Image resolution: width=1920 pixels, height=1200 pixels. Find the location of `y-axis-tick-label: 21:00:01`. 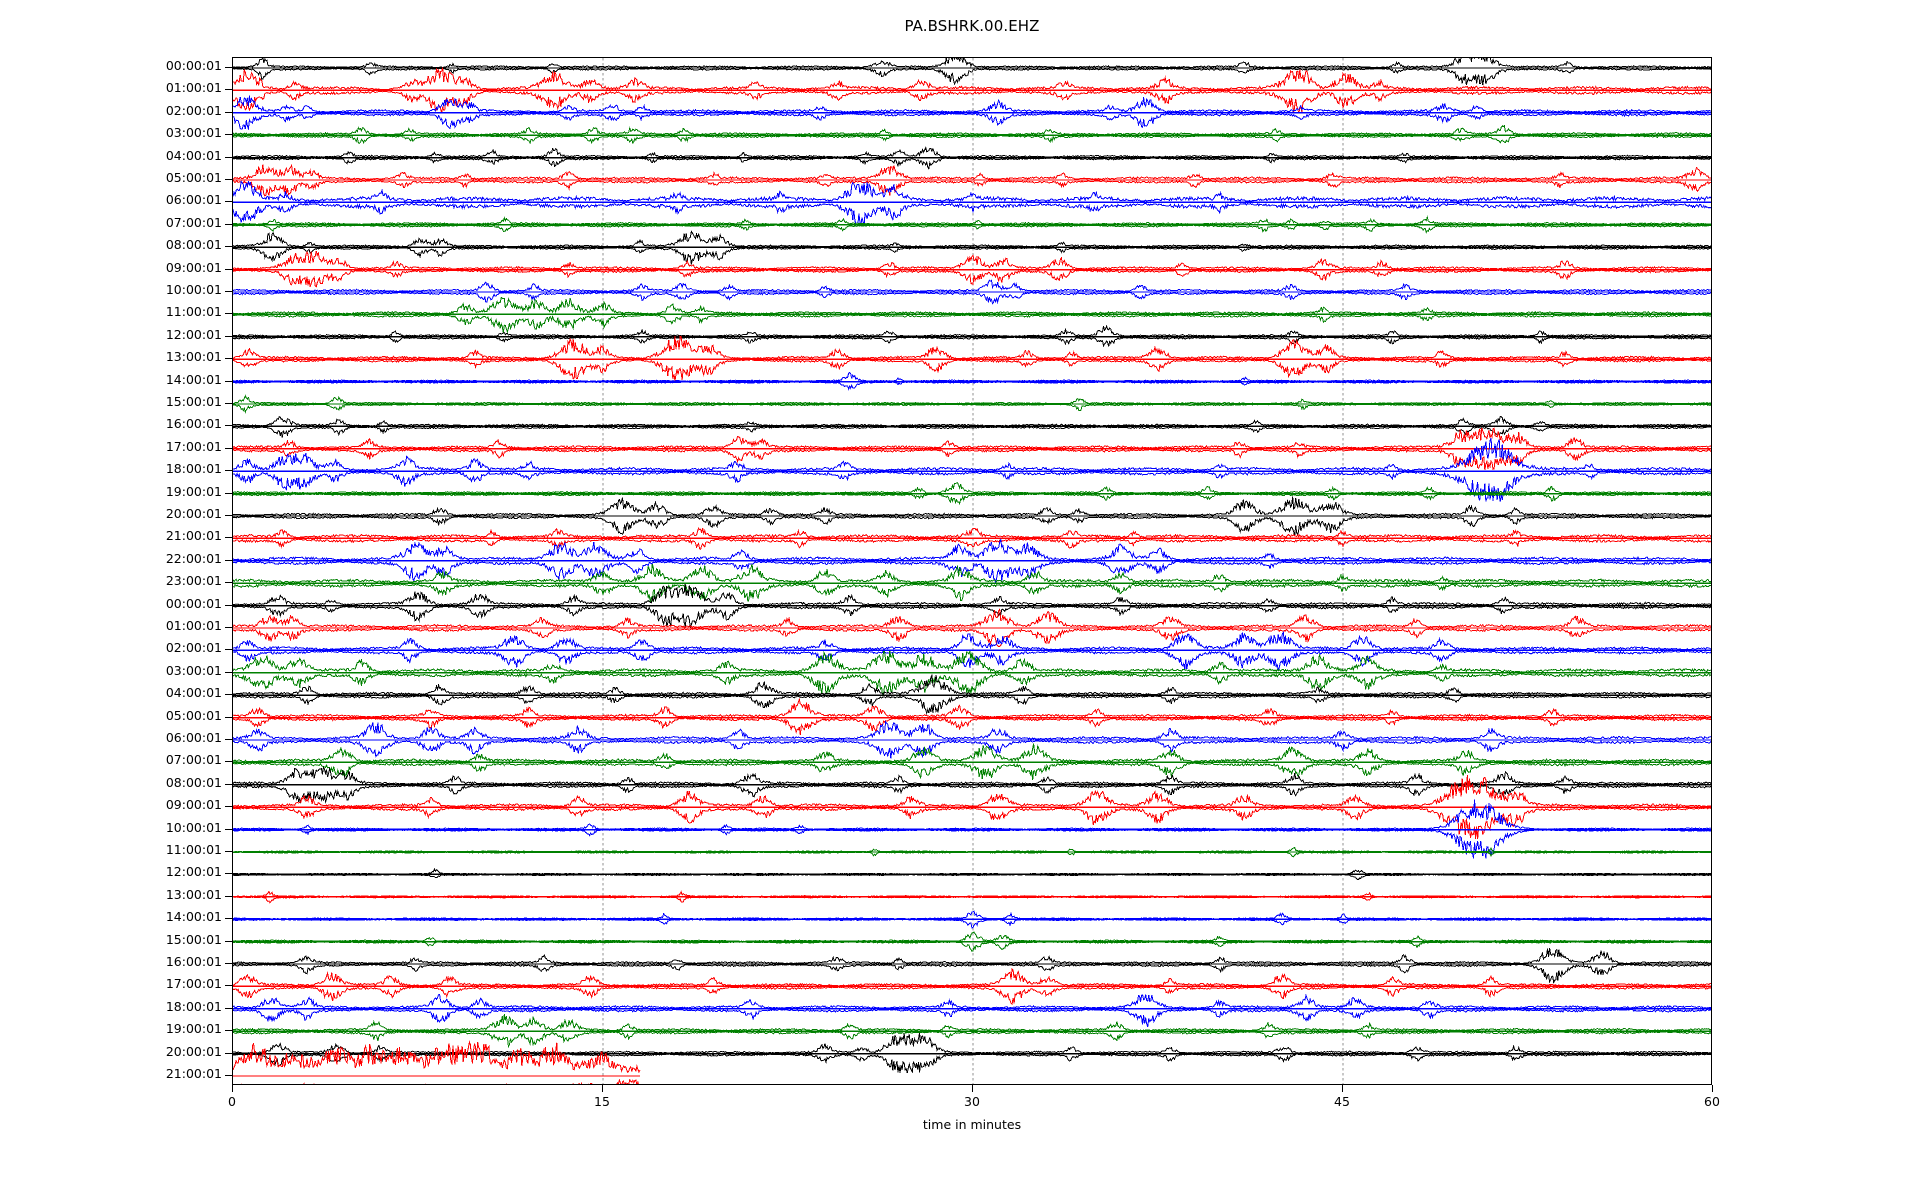

y-axis-tick-label: 21:00:01 is located at coordinates (193, 1073).